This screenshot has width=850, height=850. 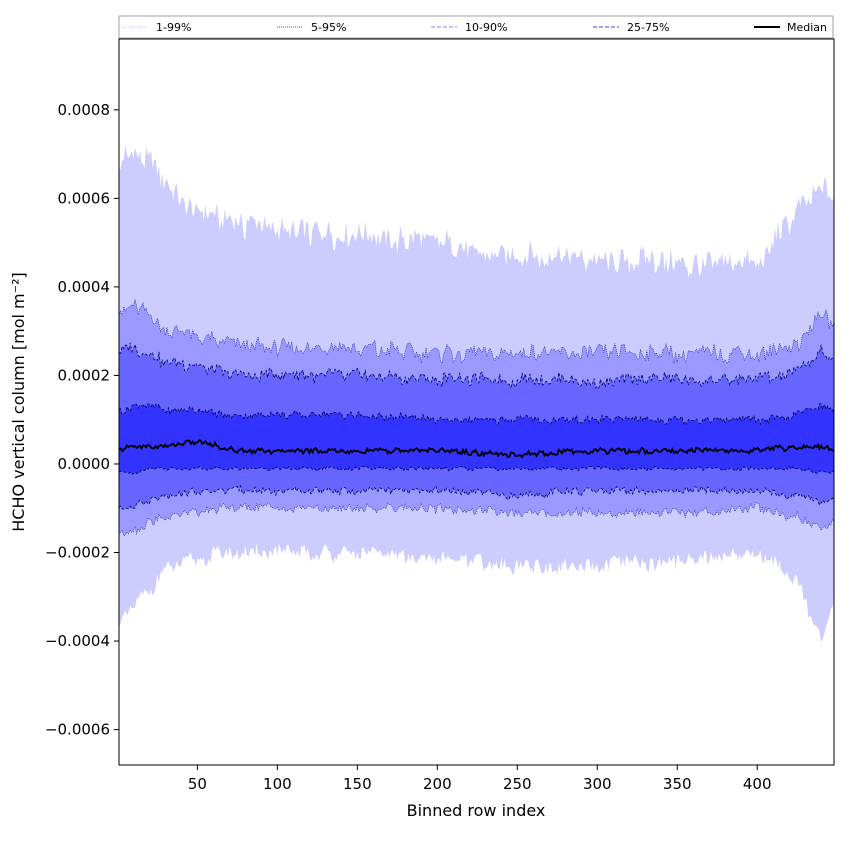 What do you see at coordinates (437, 784) in the screenshot?
I see `x-tick-label: 200` at bounding box center [437, 784].